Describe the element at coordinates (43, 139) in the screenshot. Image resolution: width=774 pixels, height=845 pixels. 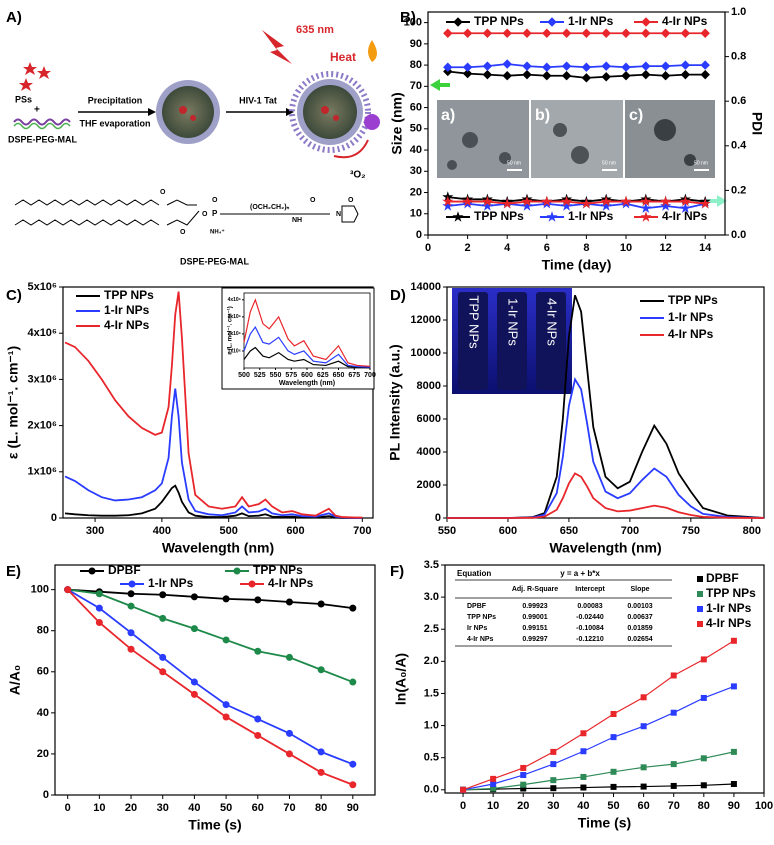
I see `polymer-text: DSPE-PEG-MAL` at that location.